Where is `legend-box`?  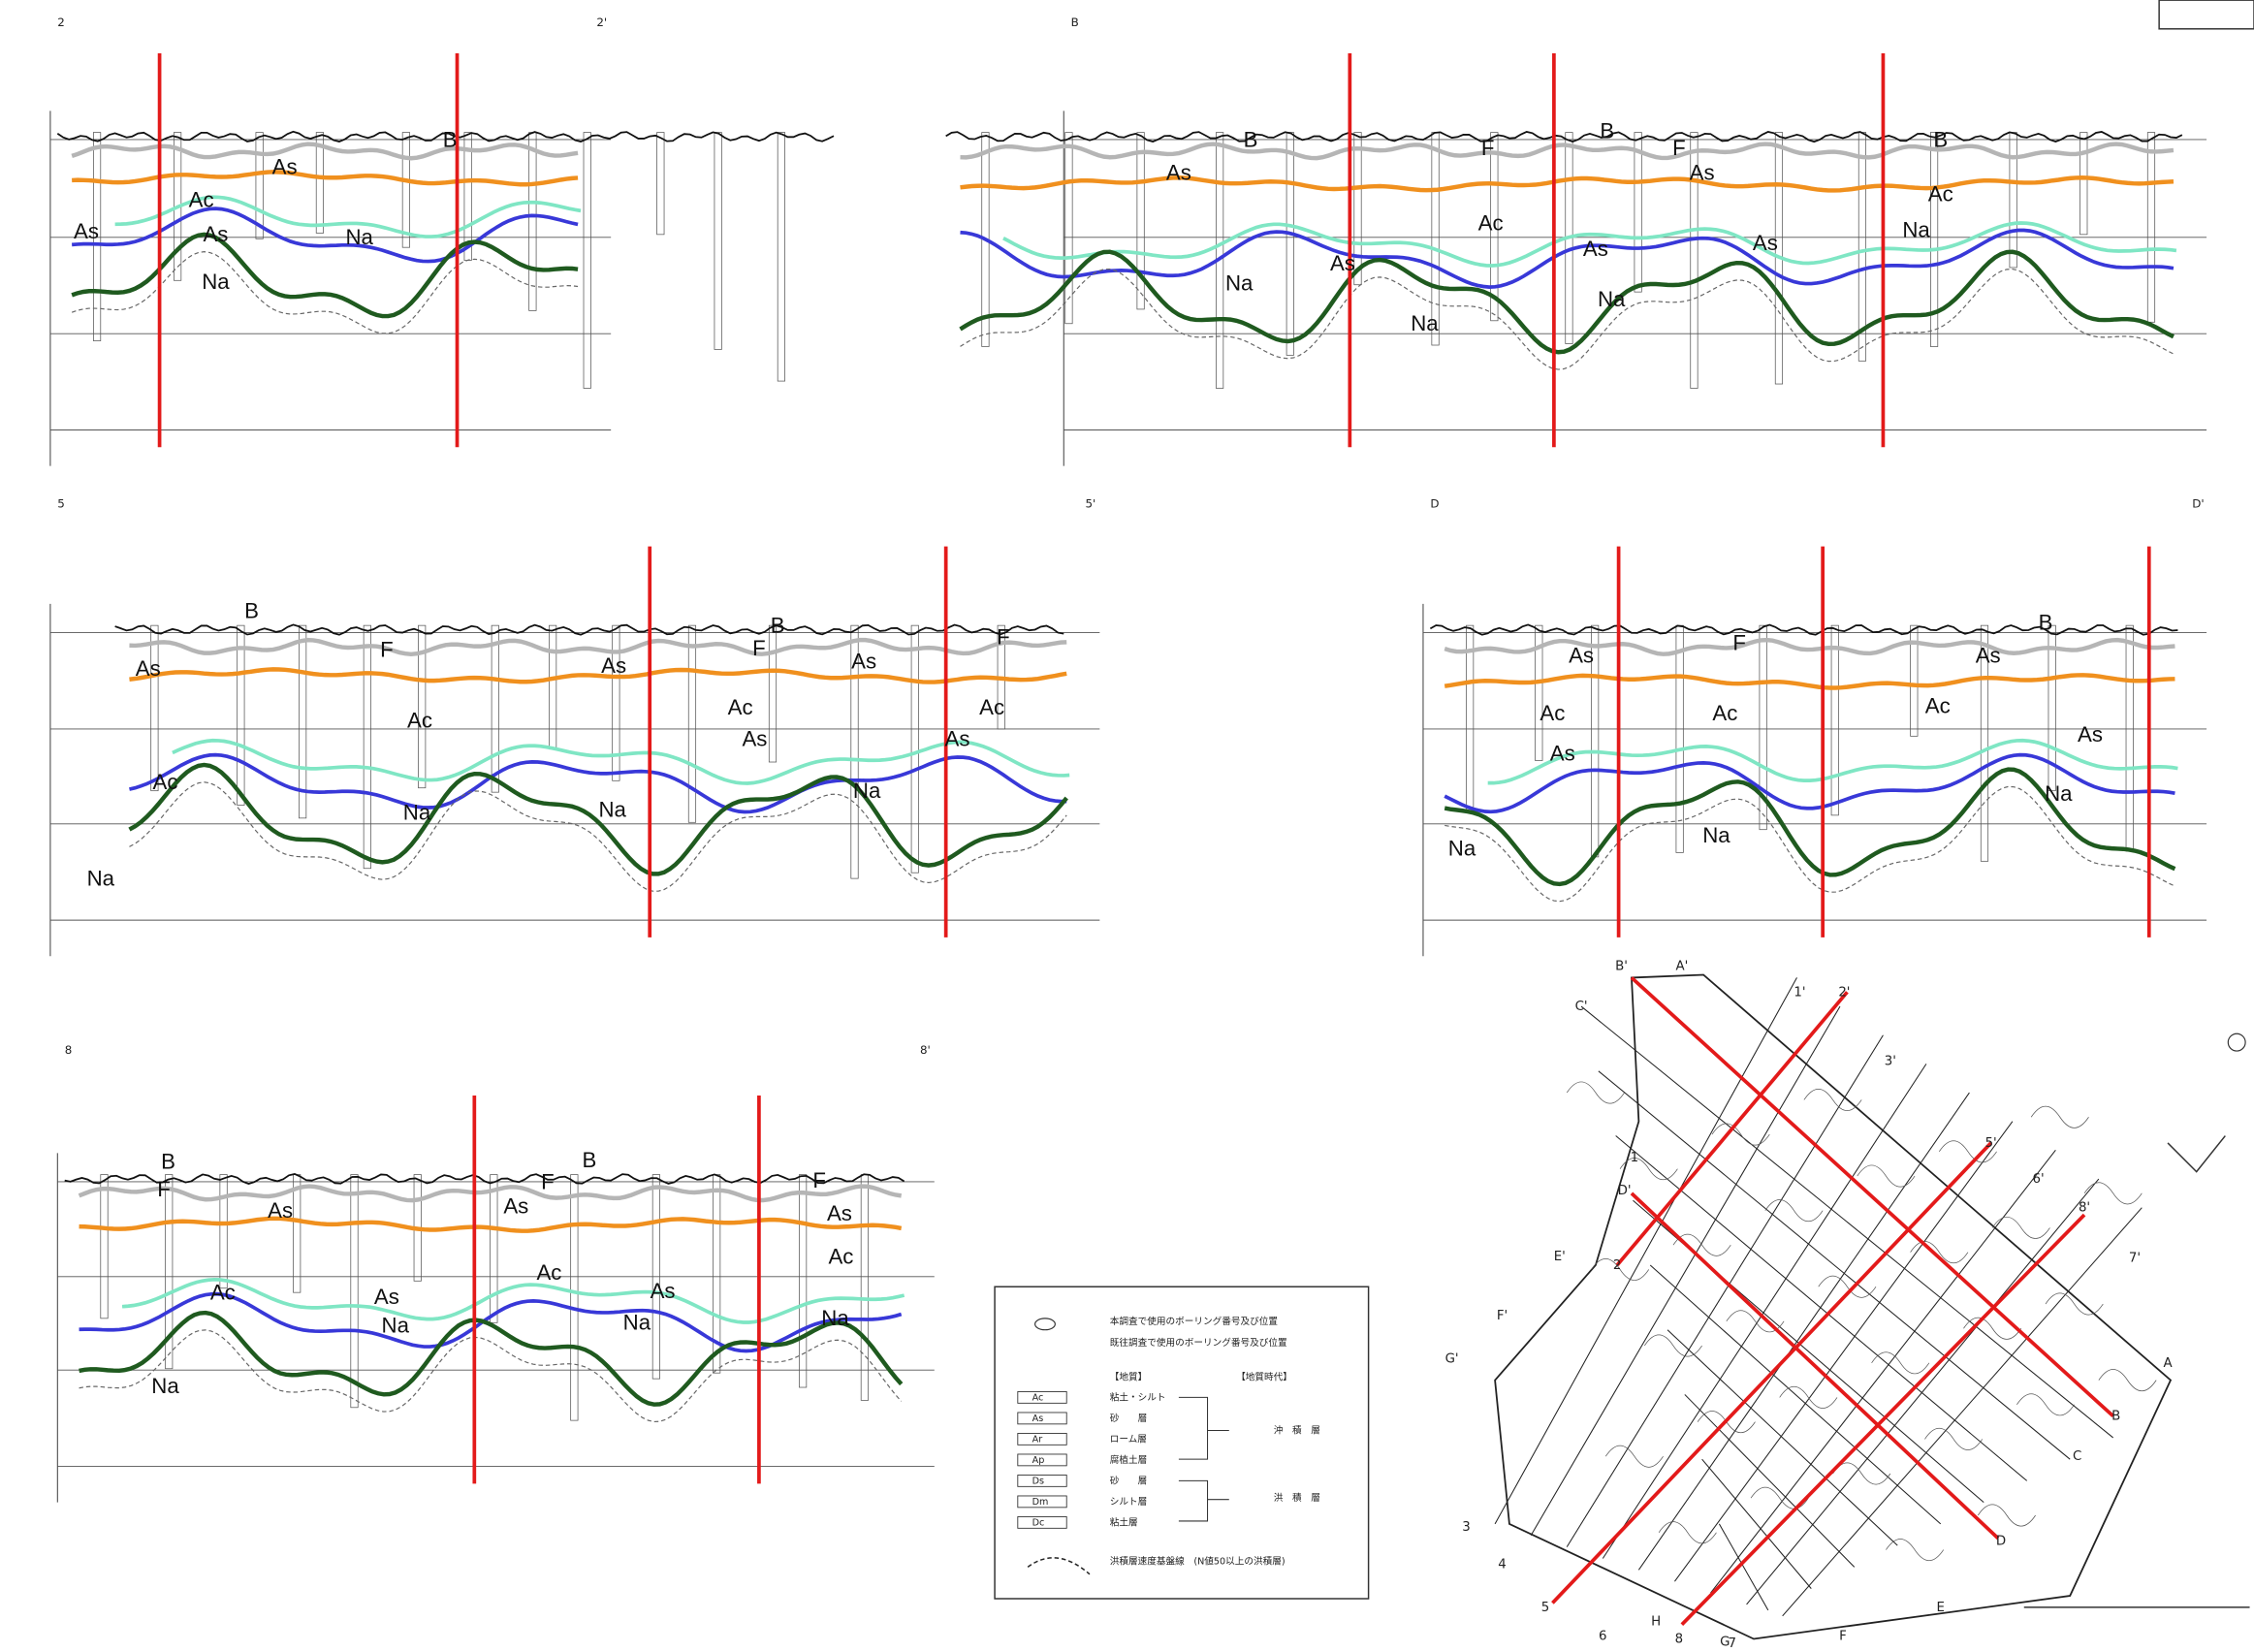
legend-box is located at coordinates (1182, 1443).